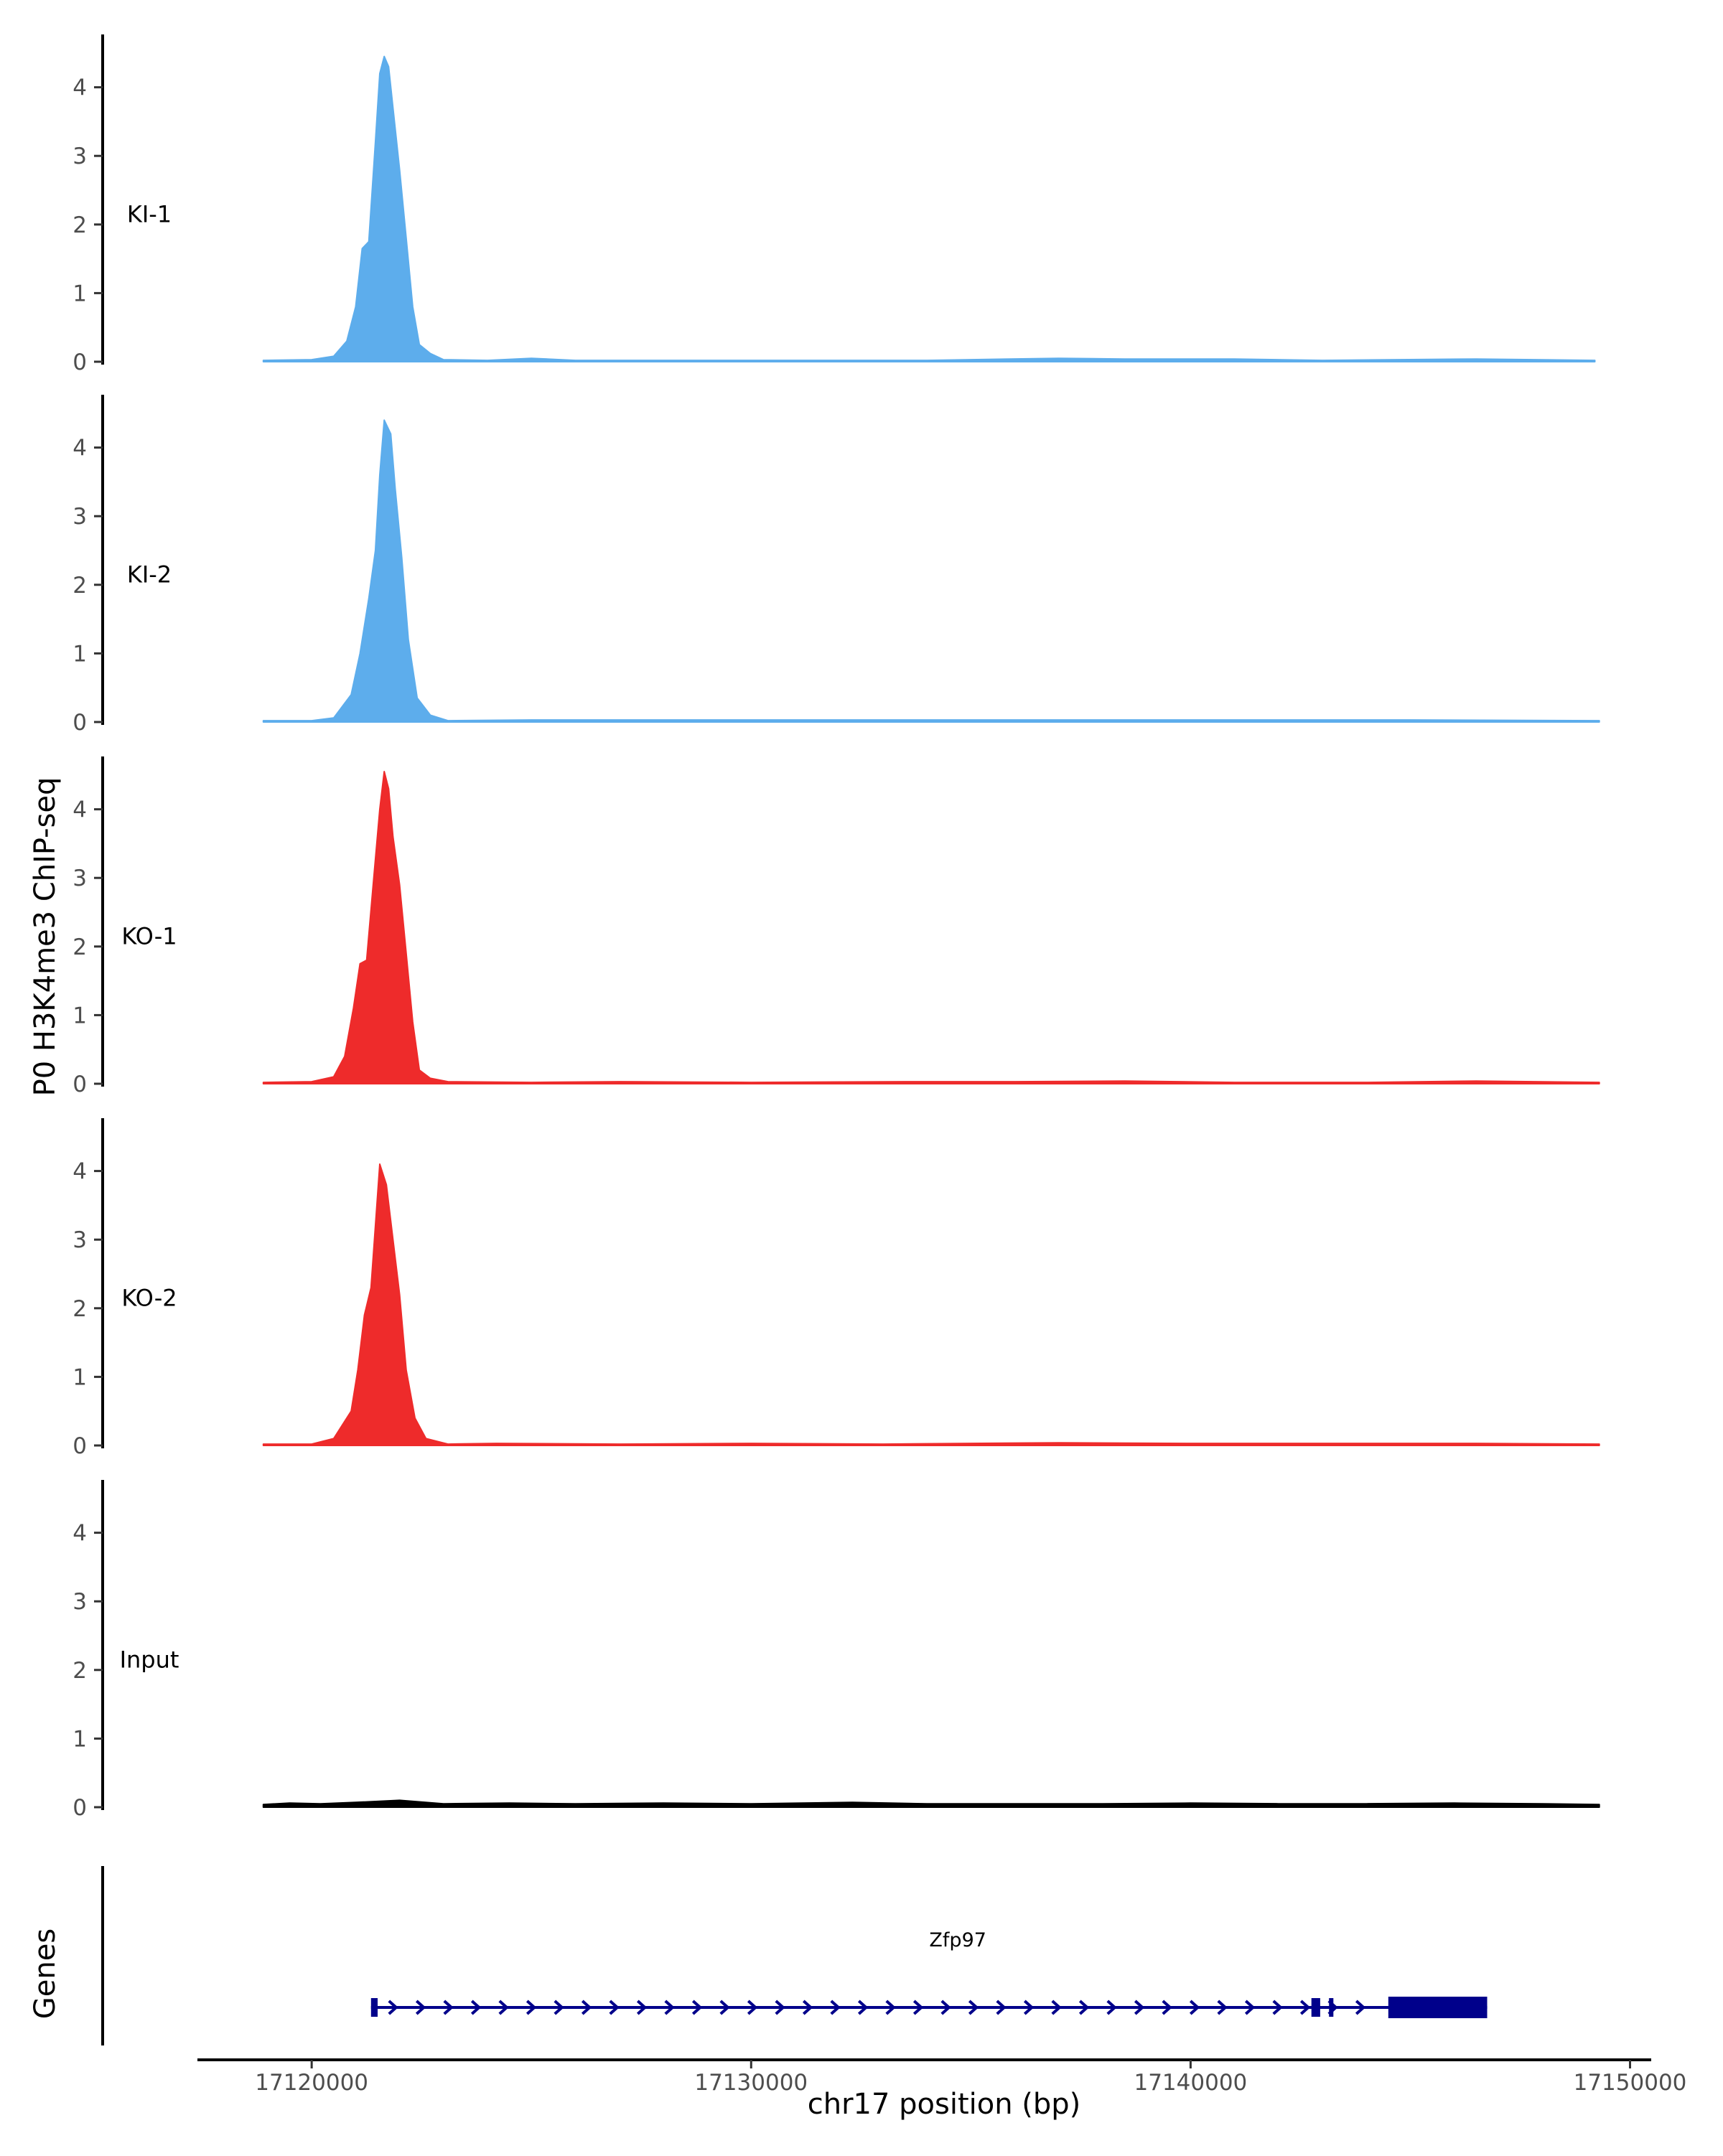 This screenshot has width=1723, height=2156. I want to click on x-tick-label: 17140000, so click(1190, 2083).